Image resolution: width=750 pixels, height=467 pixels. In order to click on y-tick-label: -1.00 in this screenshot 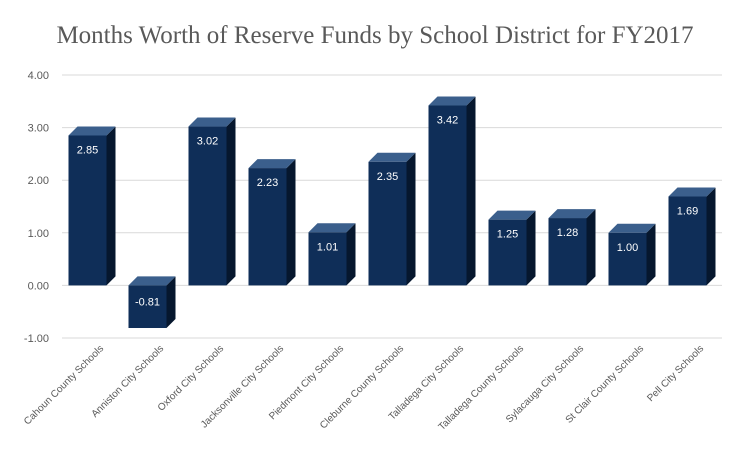, I will do `click(36, 339)`.